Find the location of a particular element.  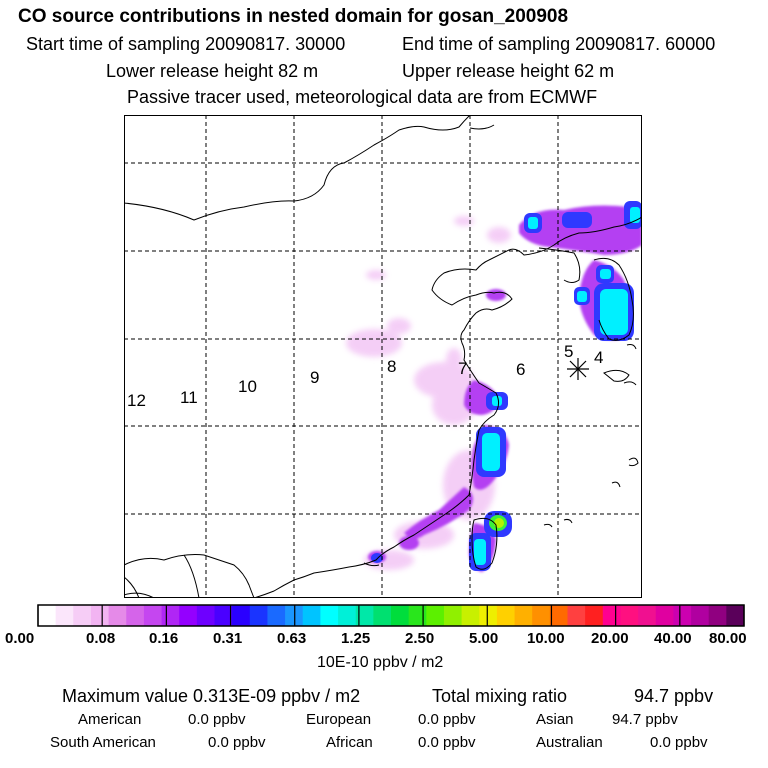

contour-label: 10 is located at coordinates (247, 386).